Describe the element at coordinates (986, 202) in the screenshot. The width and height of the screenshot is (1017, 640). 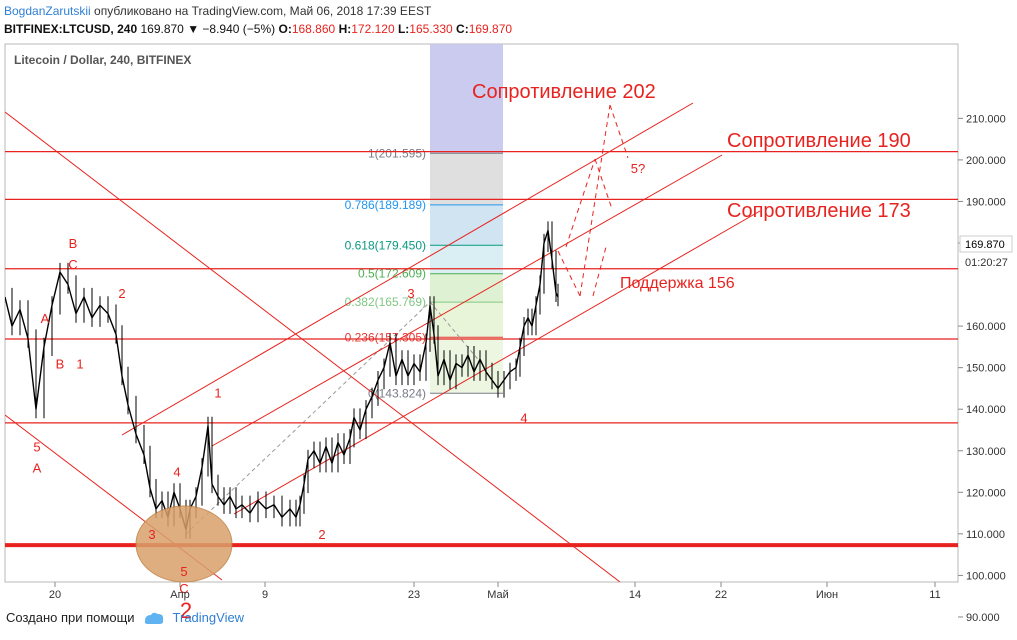
I see `y-tick-label: 190.000` at that location.